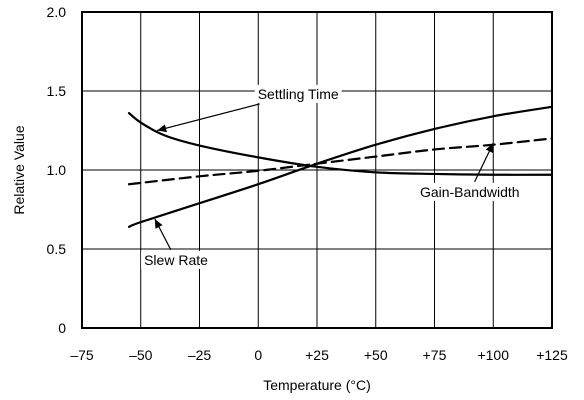  What do you see at coordinates (552, 355) in the screenshot?
I see `x-tick-label: +125` at bounding box center [552, 355].